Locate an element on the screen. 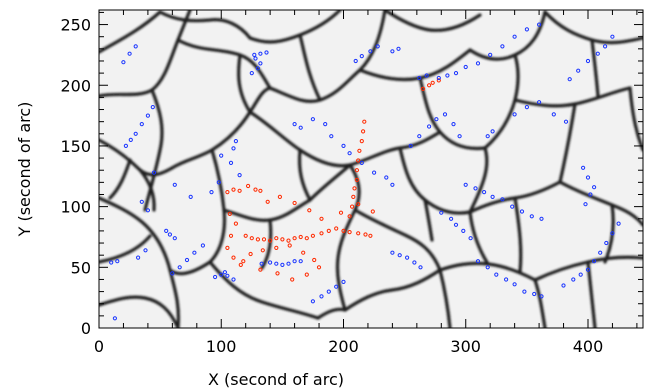  y-axis-title: Y (second of arc) is located at coordinates (24, 170).